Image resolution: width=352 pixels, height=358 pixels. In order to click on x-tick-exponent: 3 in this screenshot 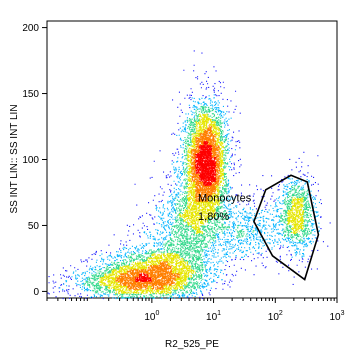, I will do `click(343, 313)`.